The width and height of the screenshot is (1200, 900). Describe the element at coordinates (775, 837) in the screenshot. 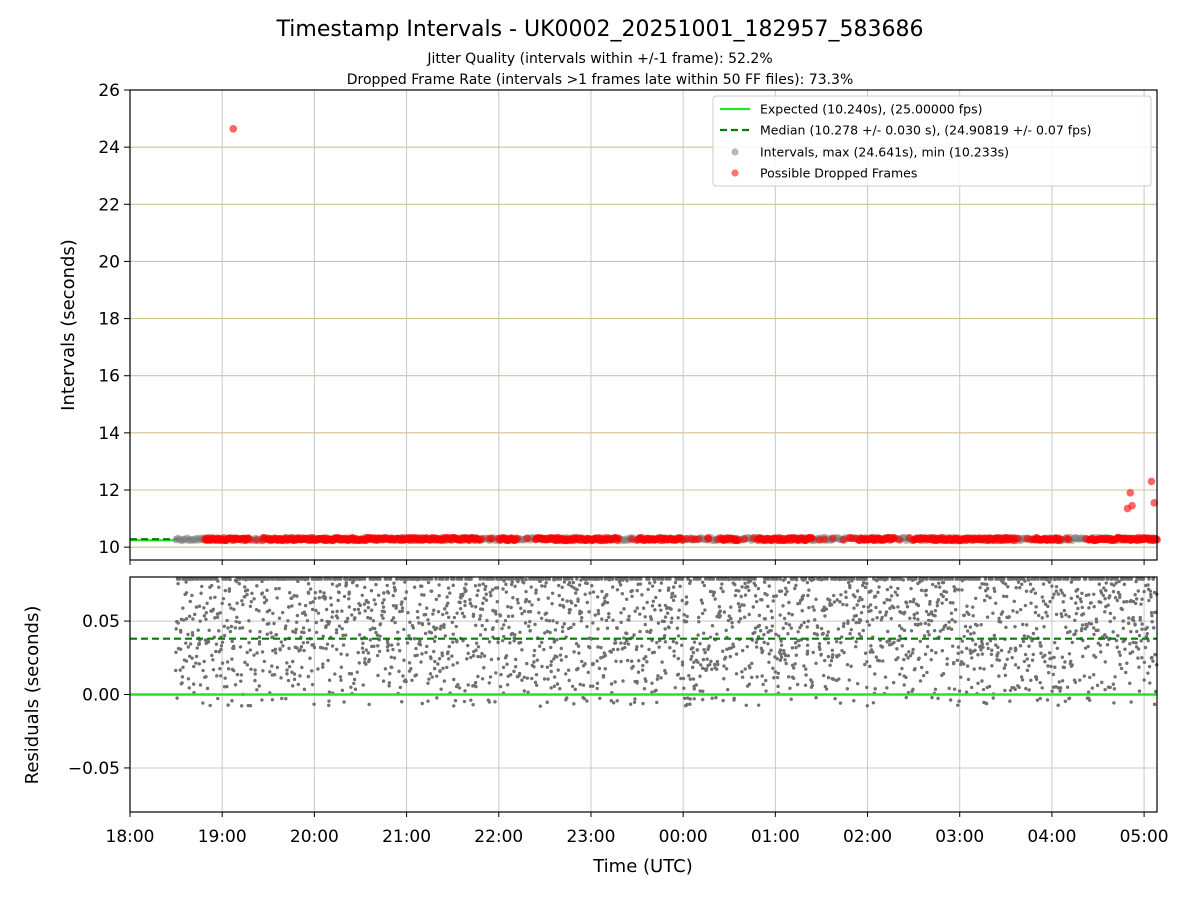

I see `x-tick-label: 01:00` at that location.